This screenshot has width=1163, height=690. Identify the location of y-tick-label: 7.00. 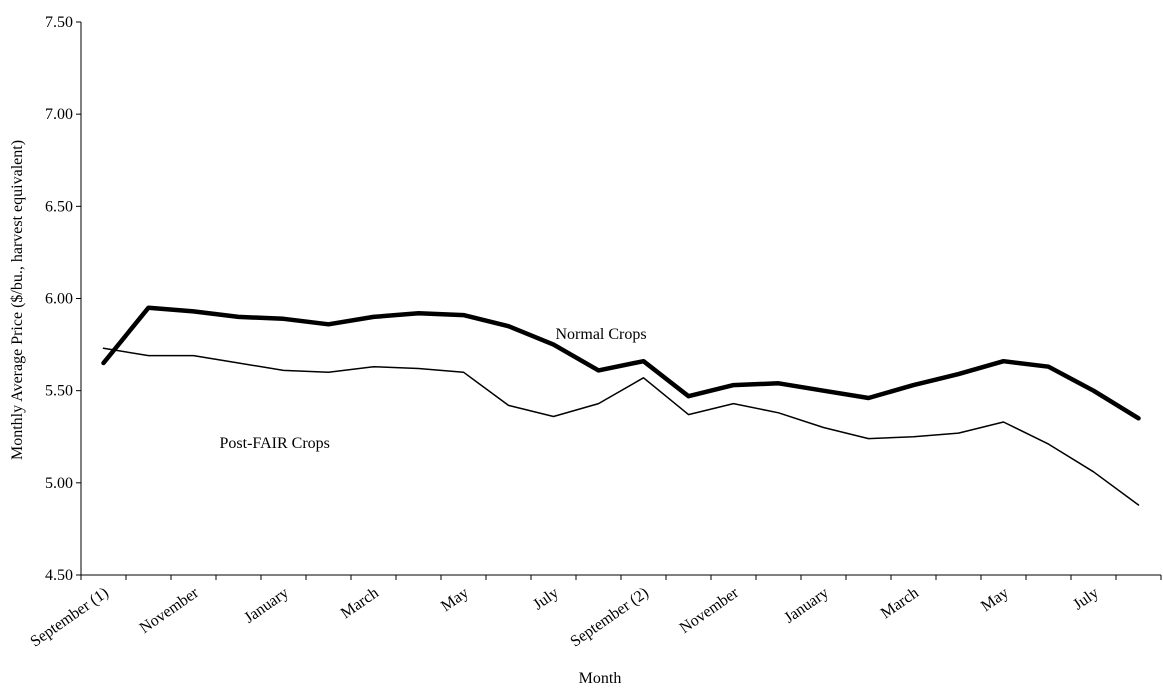
(59, 114).